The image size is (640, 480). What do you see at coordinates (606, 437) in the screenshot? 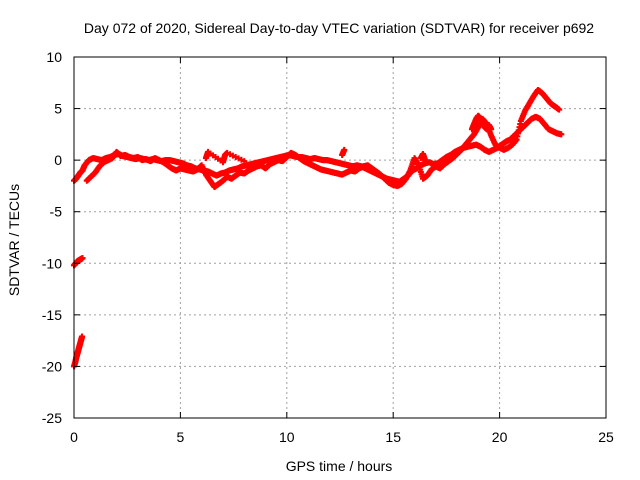
I see `x-tick-label: 25` at bounding box center [606, 437].